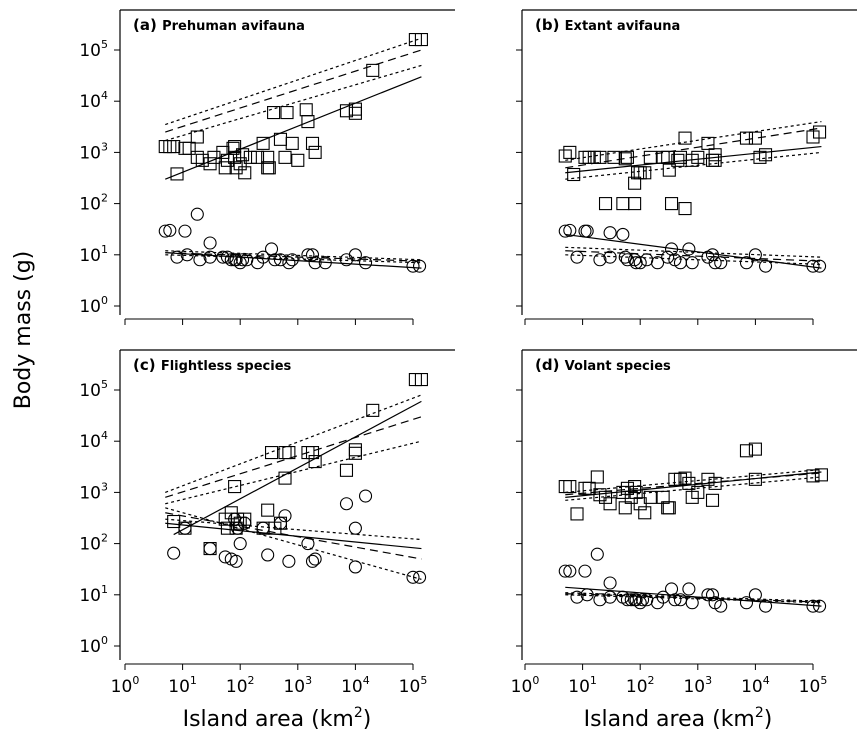 This screenshot has height=736, width=857. What do you see at coordinates (692, 196) in the screenshot?
I see `plot-area` at bounding box center [692, 196].